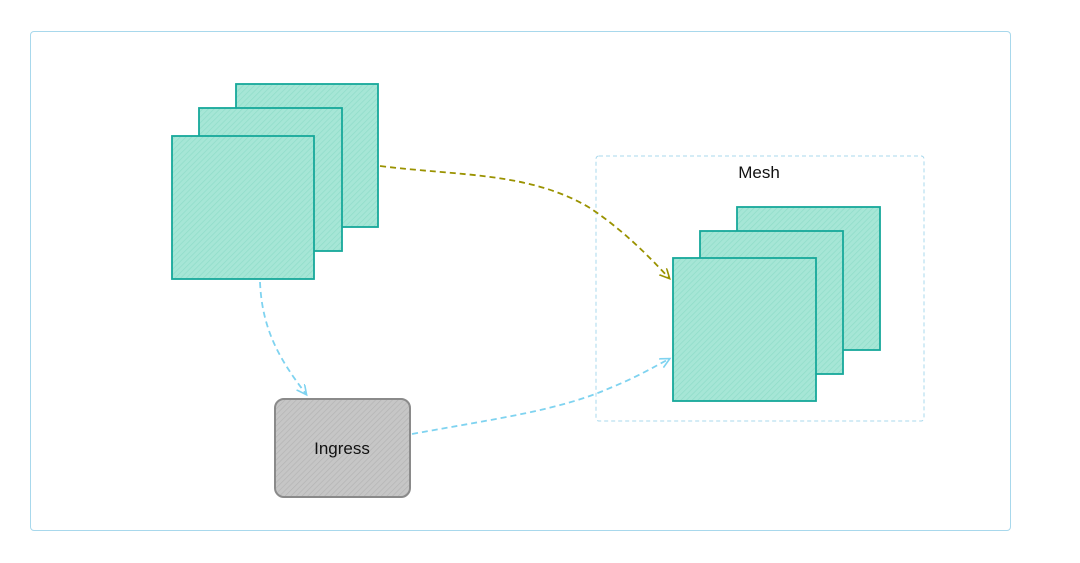 This screenshot has width=1080, height=563. I want to click on ingress-label: Ingress, so click(342, 448).